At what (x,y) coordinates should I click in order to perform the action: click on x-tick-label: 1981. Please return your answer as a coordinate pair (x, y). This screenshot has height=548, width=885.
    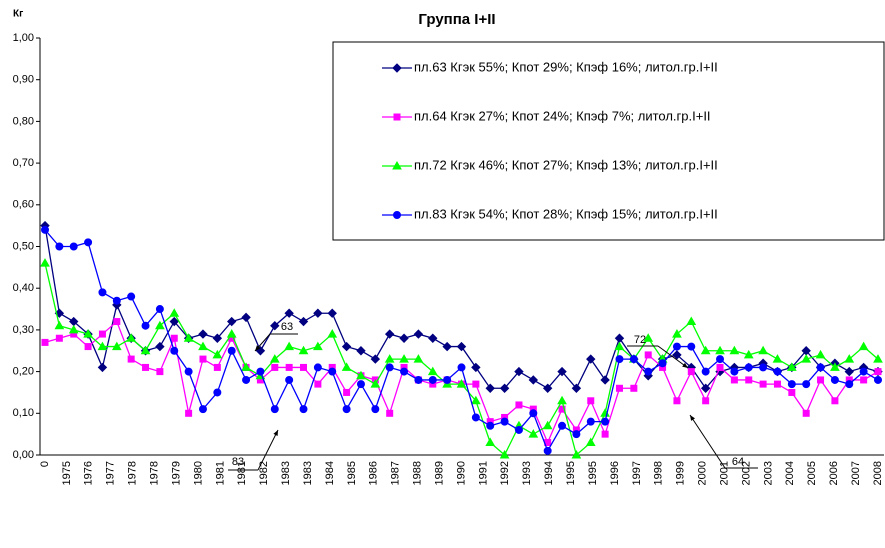
    Looking at the image, I should click on (242, 473).